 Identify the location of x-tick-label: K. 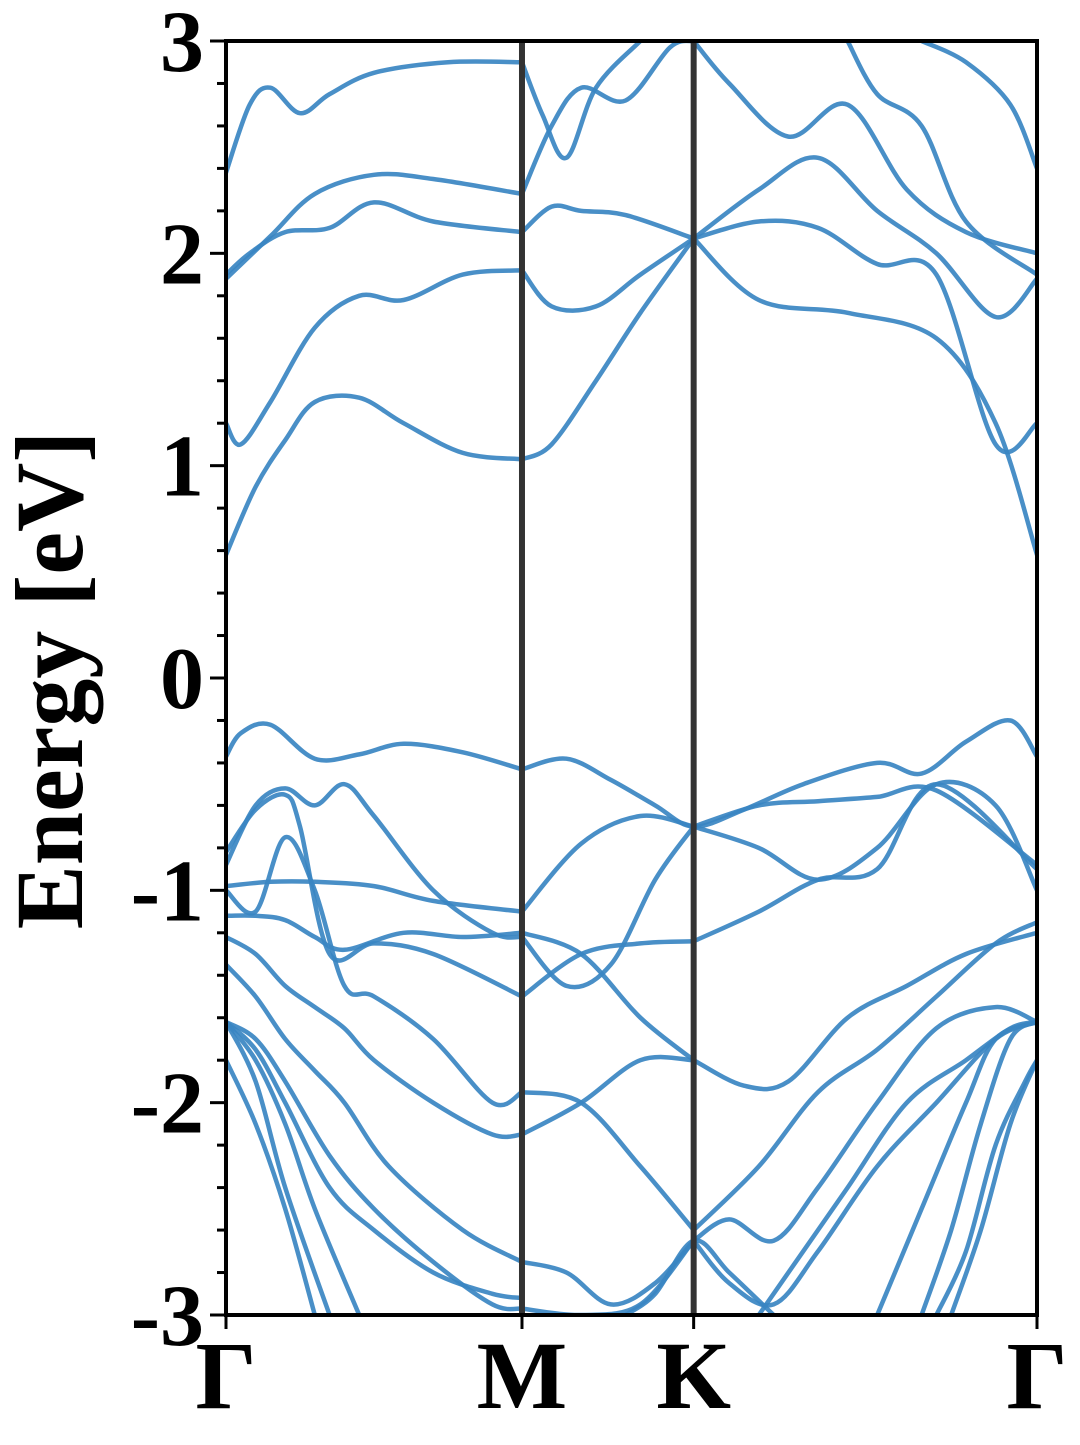
(693, 1375).